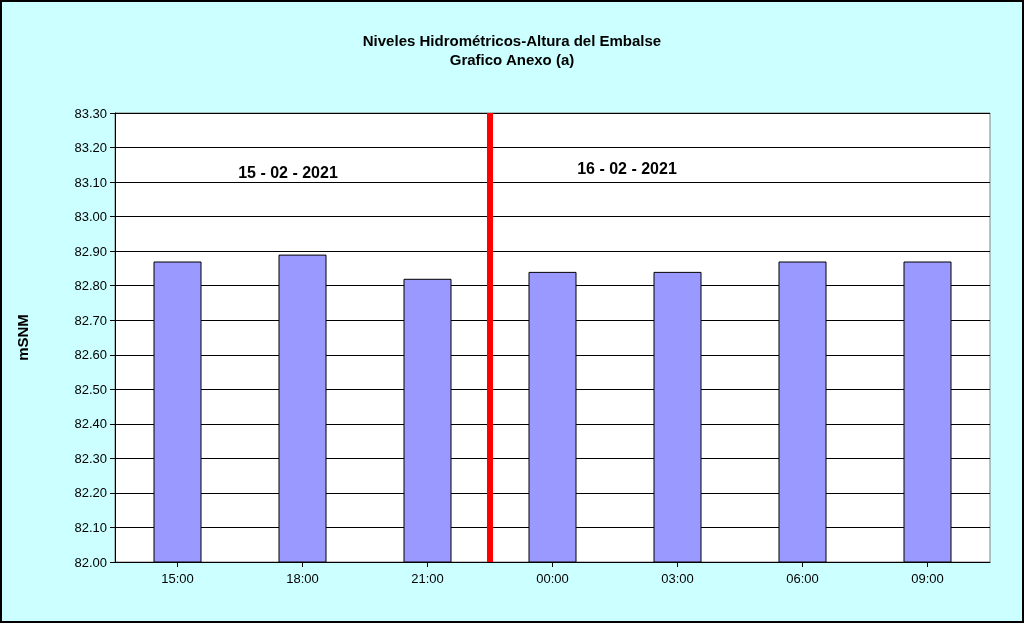 Image resolution: width=1024 pixels, height=623 pixels. I want to click on y-tick-label: 82.00, so click(90, 562).